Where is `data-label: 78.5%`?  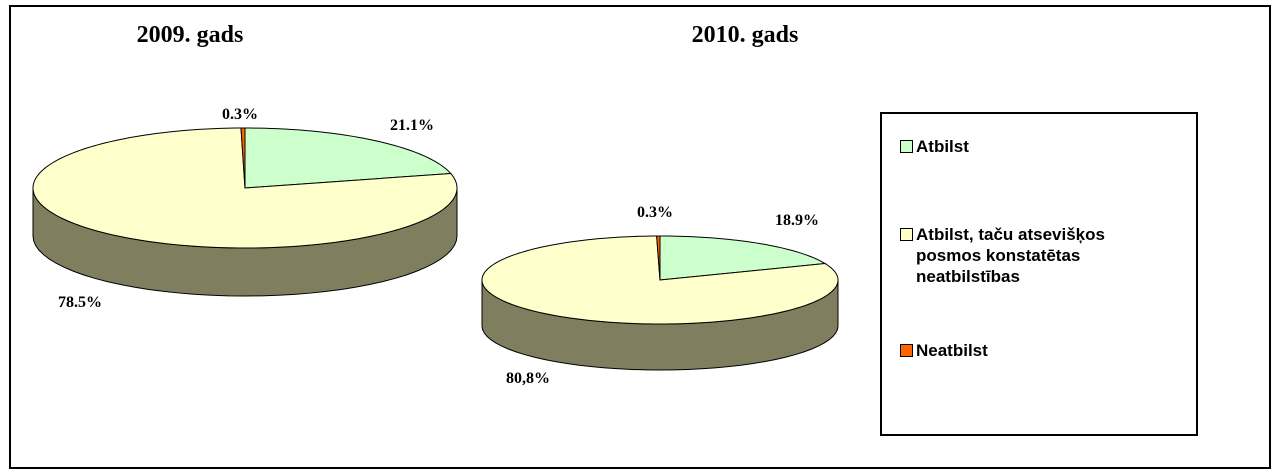
data-label: 78.5% is located at coordinates (80, 302).